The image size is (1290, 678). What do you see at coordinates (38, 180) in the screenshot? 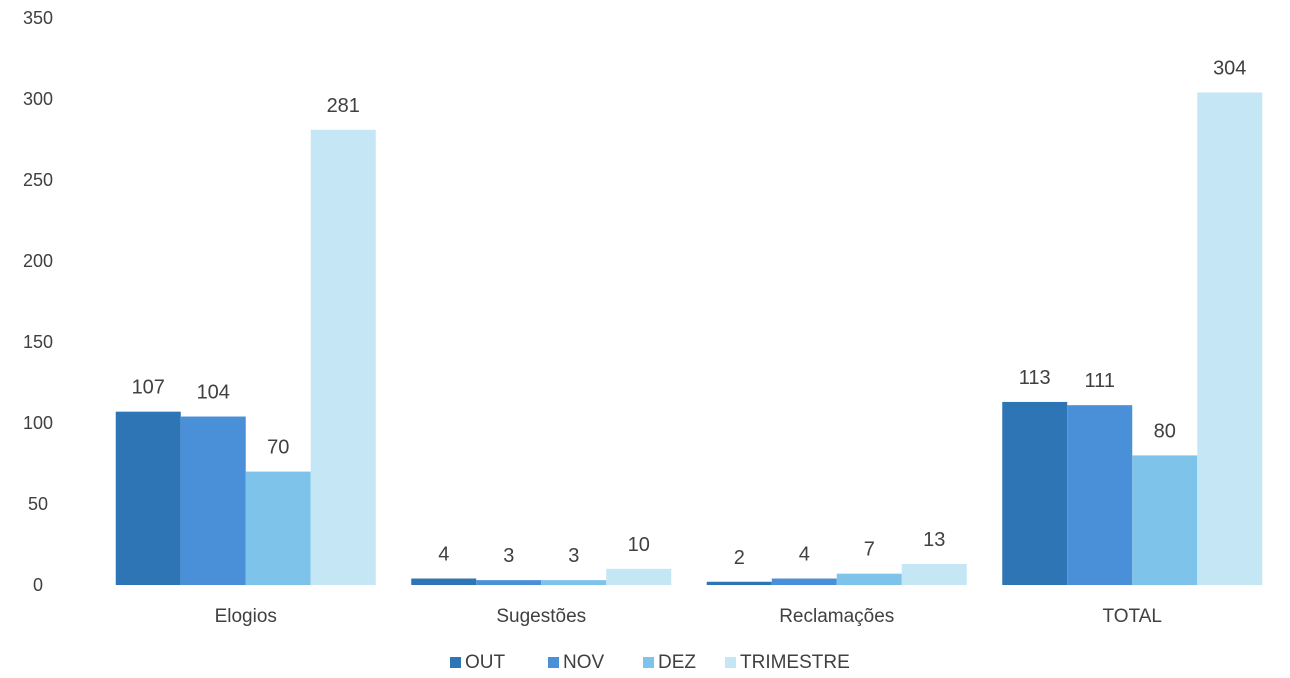
I see `y-tick-label: 250` at bounding box center [38, 180].